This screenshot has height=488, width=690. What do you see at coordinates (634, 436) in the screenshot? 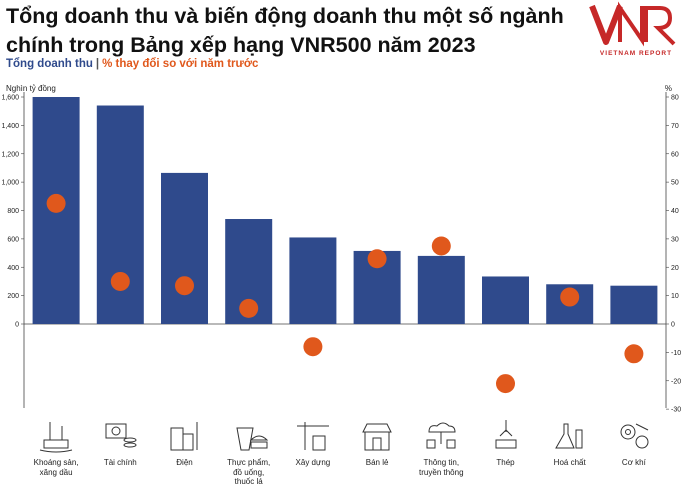
I see `gears-tools-icon` at bounding box center [634, 436].